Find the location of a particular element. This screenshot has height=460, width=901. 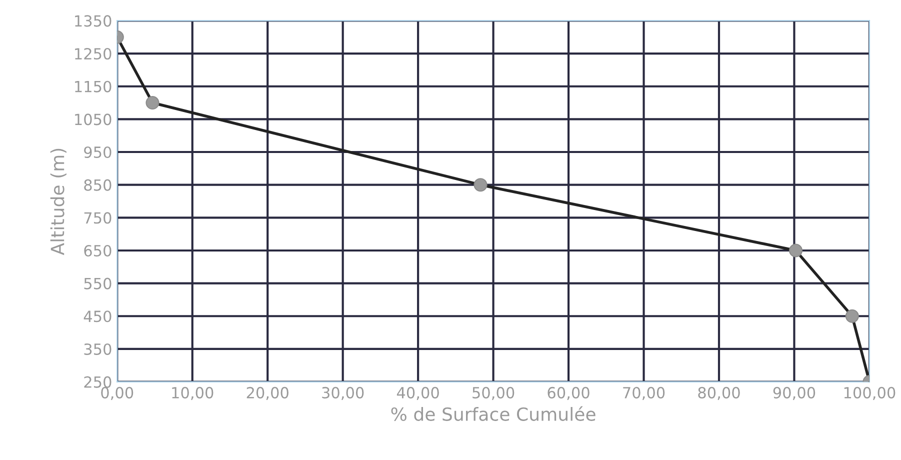

x-tick-label: 60,00 is located at coordinates (569, 393).